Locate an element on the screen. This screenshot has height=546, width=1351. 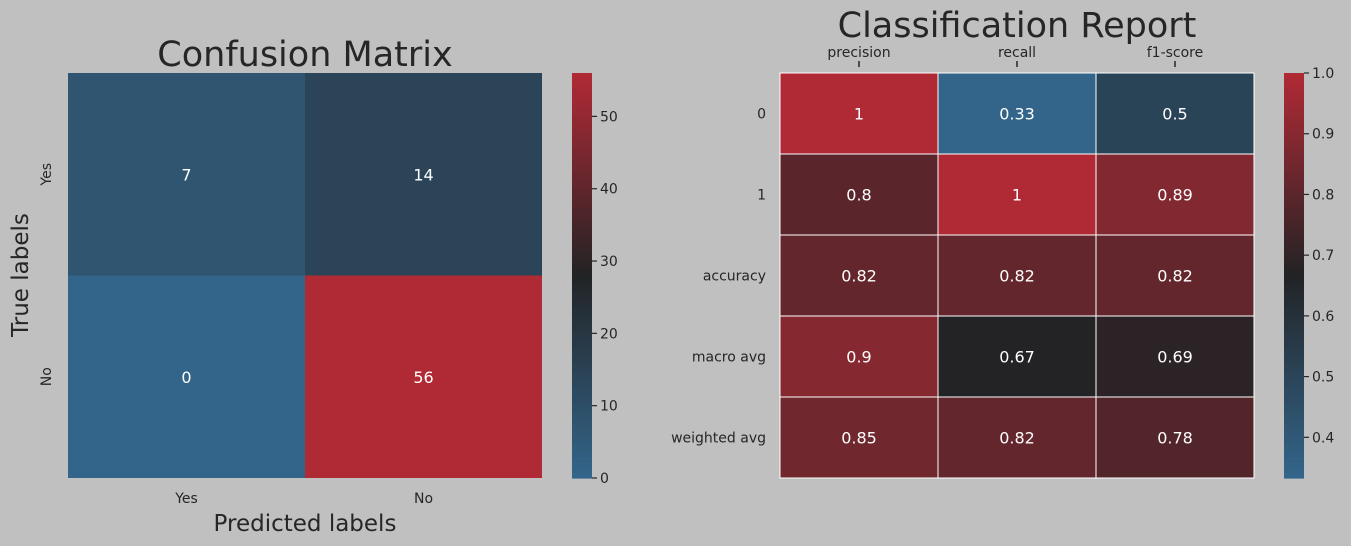
classification-report-y-tick-label: accuracy is located at coordinates (734, 277).